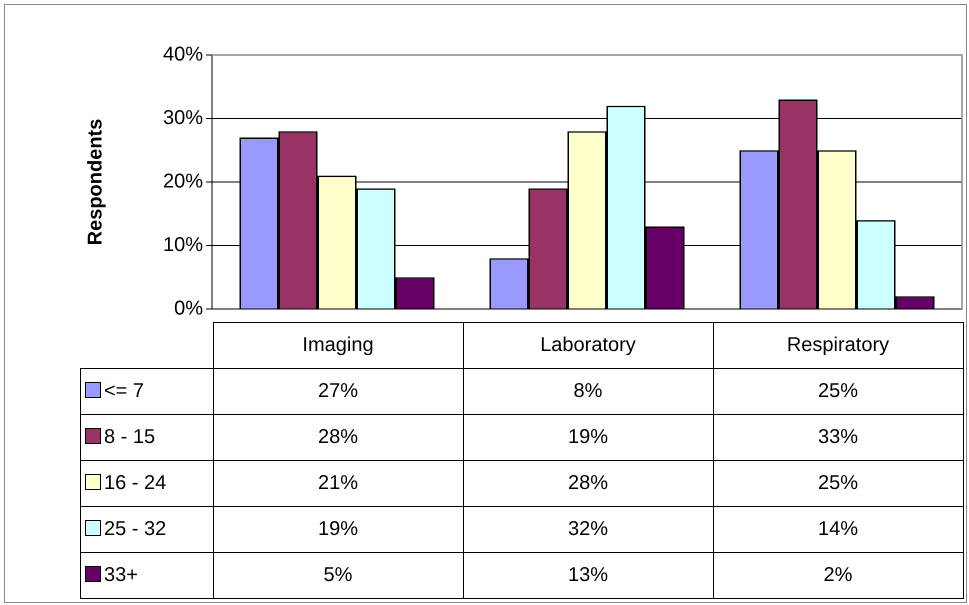  I want to click on legend-label: 25 - 32, so click(146, 529).